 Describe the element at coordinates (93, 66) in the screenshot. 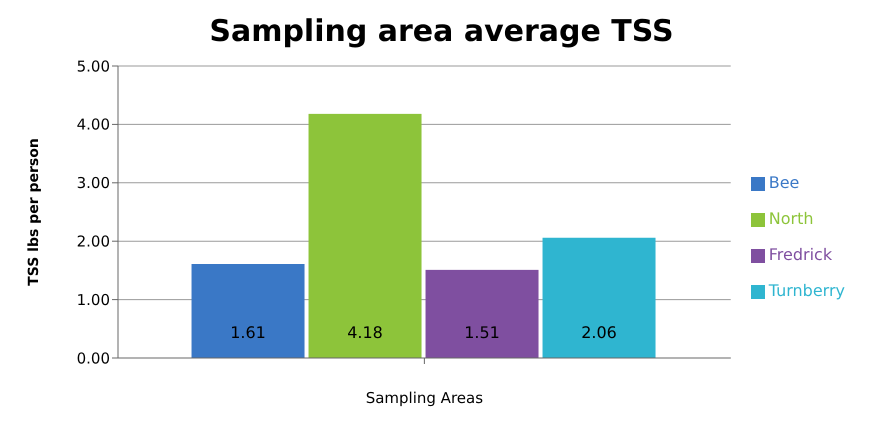

I see `y-tick-label: 5.00` at that location.